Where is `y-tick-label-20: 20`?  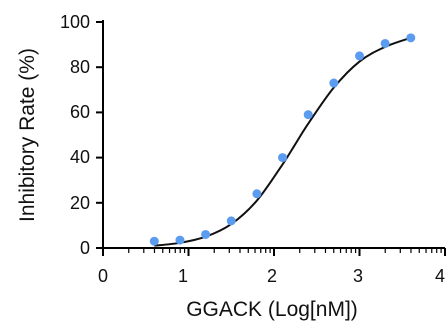
y-tick-label-20: 20 is located at coordinates (80, 203).